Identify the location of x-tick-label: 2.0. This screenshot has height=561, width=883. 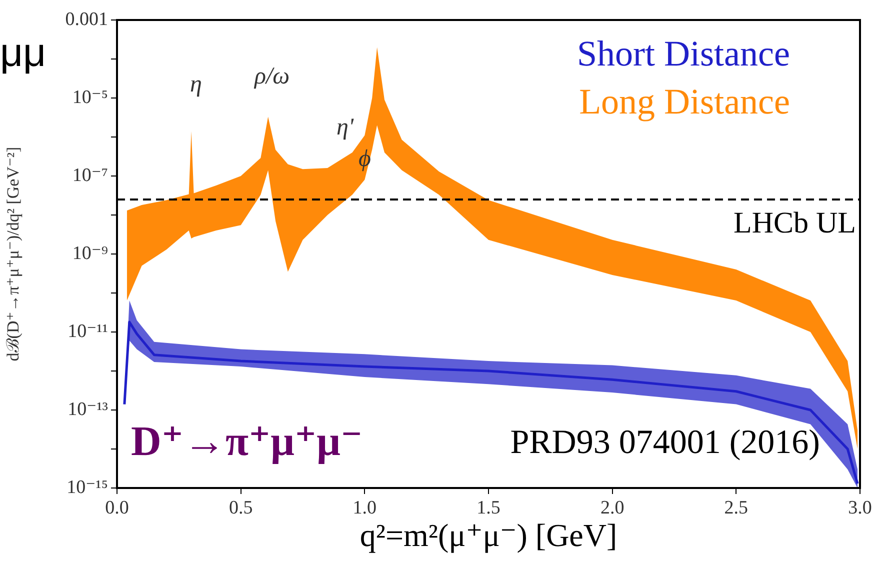
(612, 507).